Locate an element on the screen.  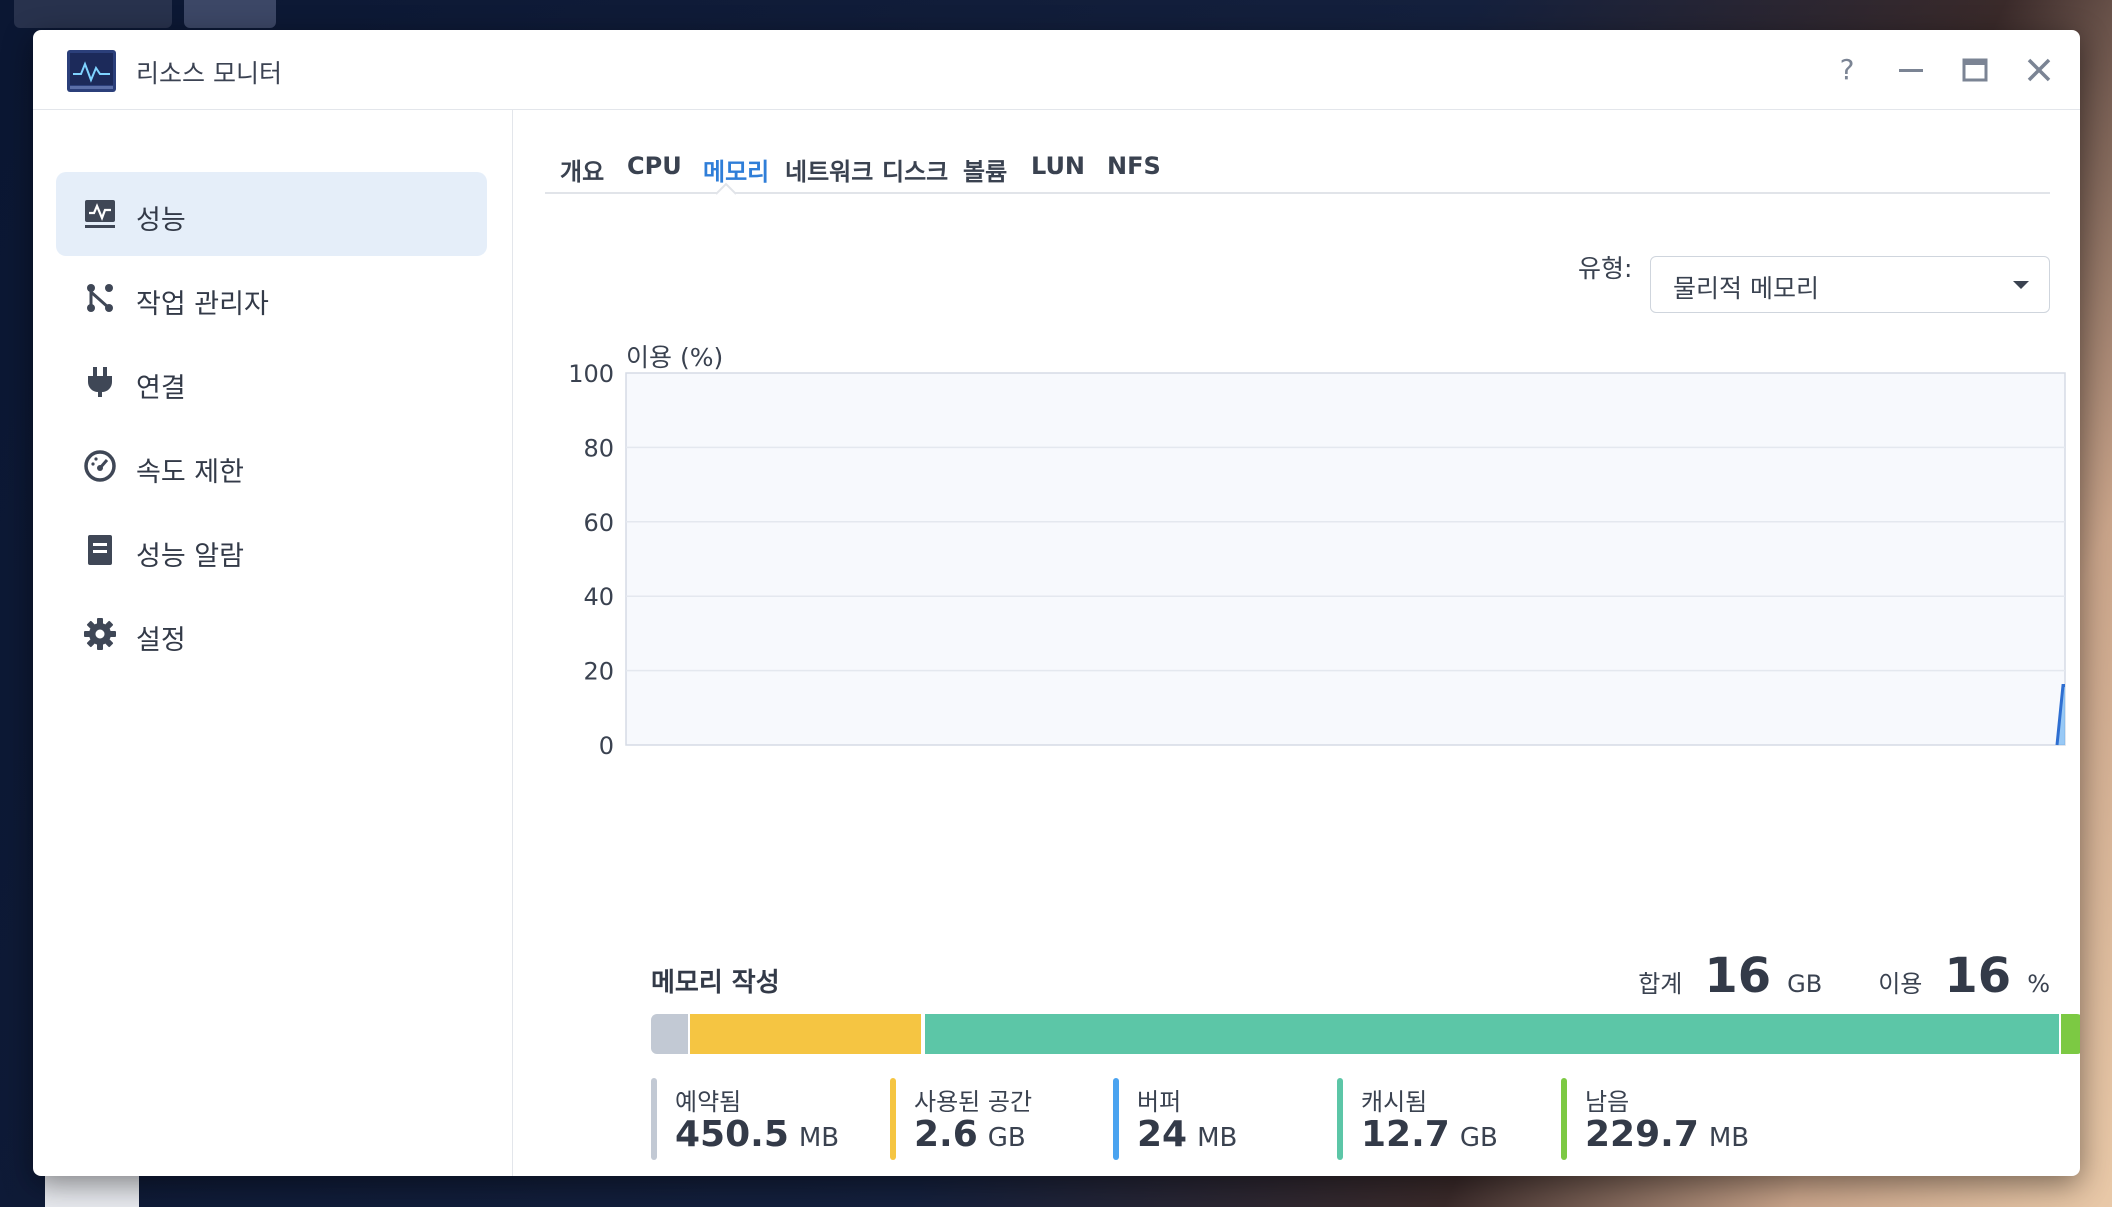
legend-value: 450.5 MB is located at coordinates (757, 1134).